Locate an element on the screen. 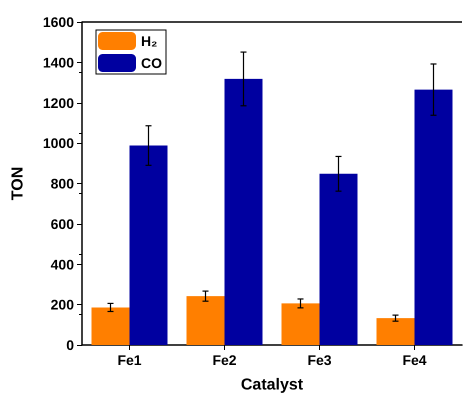  y-axis-title: TON is located at coordinates (18, 183).